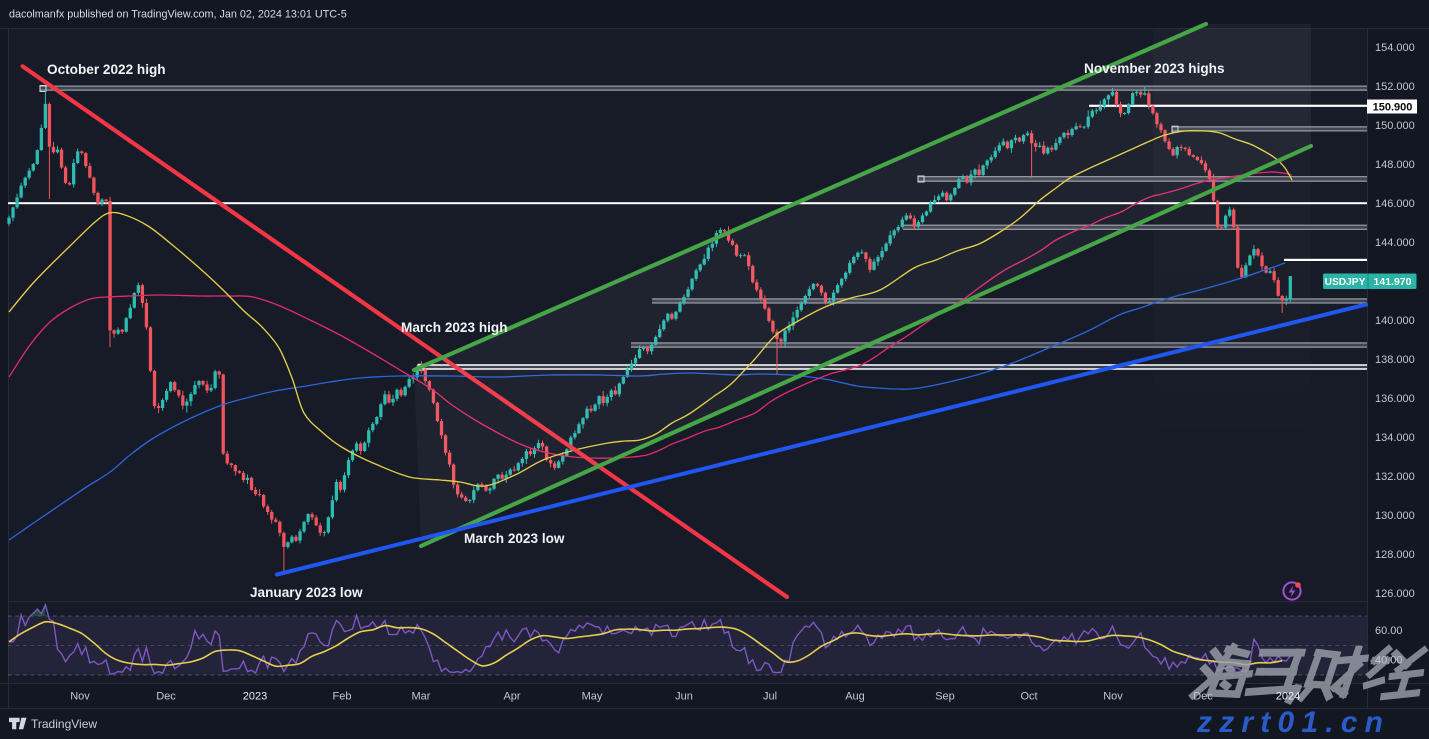 This screenshot has height=739, width=1429. I want to click on svg-text: 144.000, so click(1395, 243).